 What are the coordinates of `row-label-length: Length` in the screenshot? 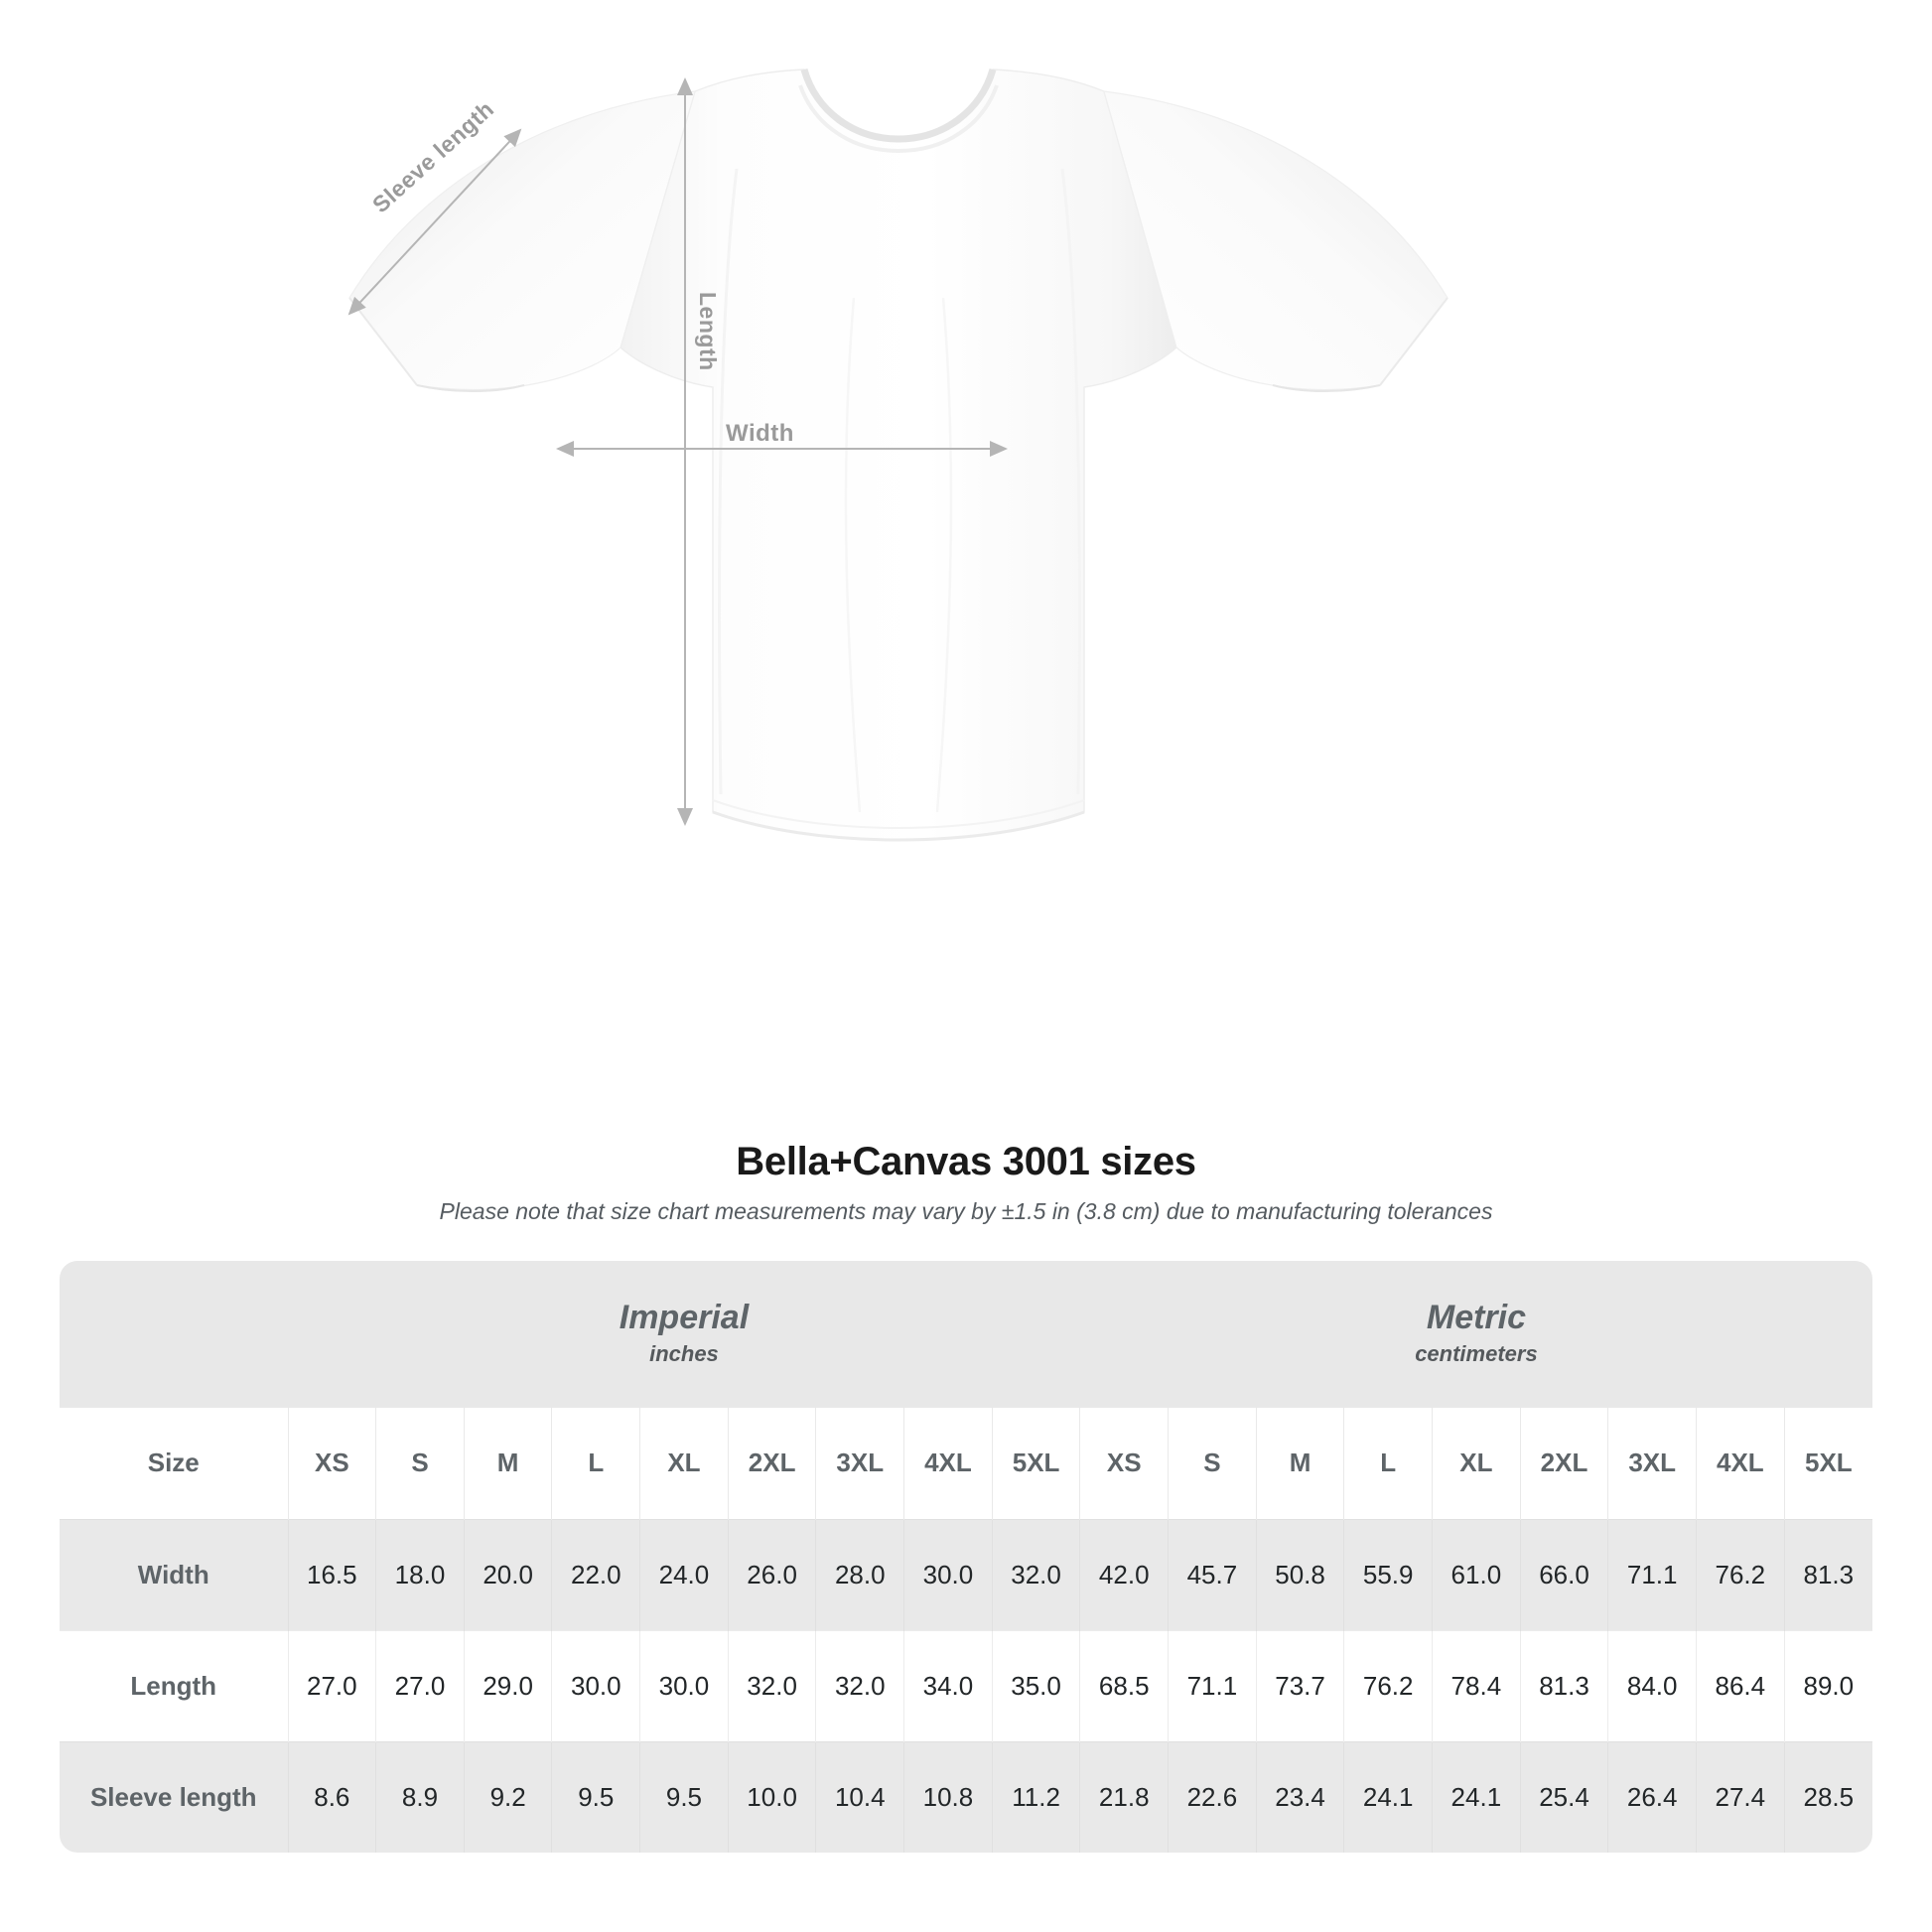 It's located at (174, 1685).